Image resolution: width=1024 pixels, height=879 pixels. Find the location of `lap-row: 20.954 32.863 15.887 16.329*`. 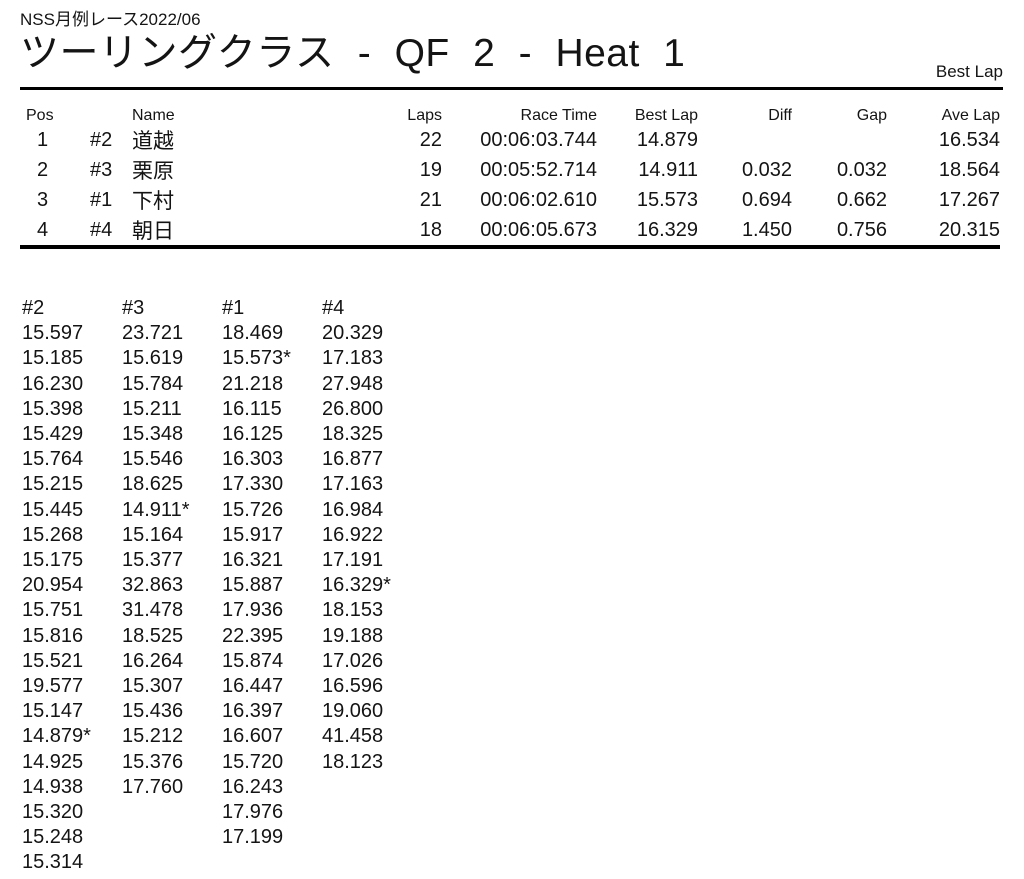

lap-row: 20.954 32.863 15.887 16.329* is located at coordinates (222, 585).